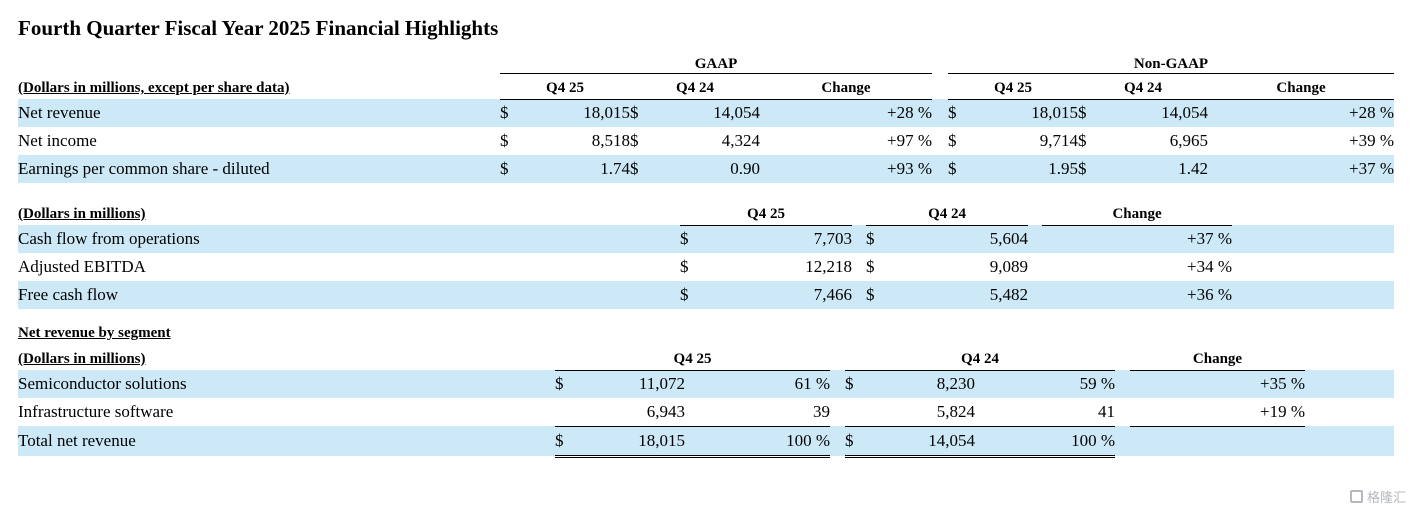  What do you see at coordinates (924, 442) in the screenshot?
I see `total-q4-24-value: 14,054` at bounding box center [924, 442].